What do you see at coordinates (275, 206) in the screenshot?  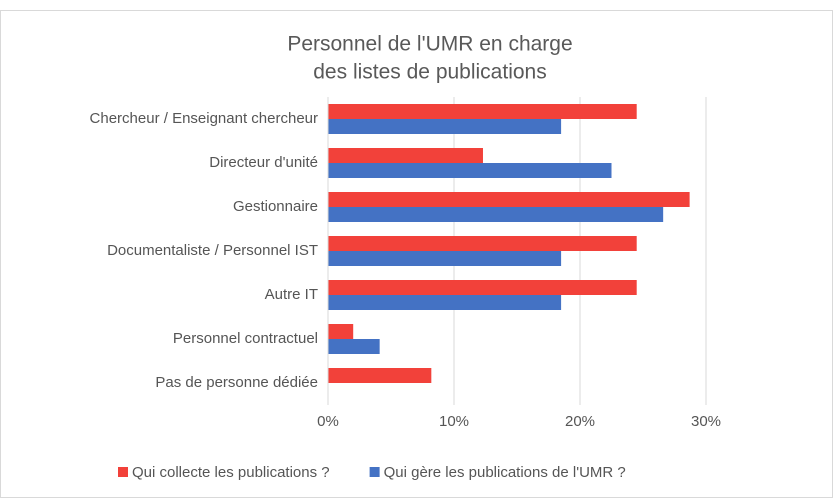 I see `y-tick-label: Gestionnaire` at bounding box center [275, 206].